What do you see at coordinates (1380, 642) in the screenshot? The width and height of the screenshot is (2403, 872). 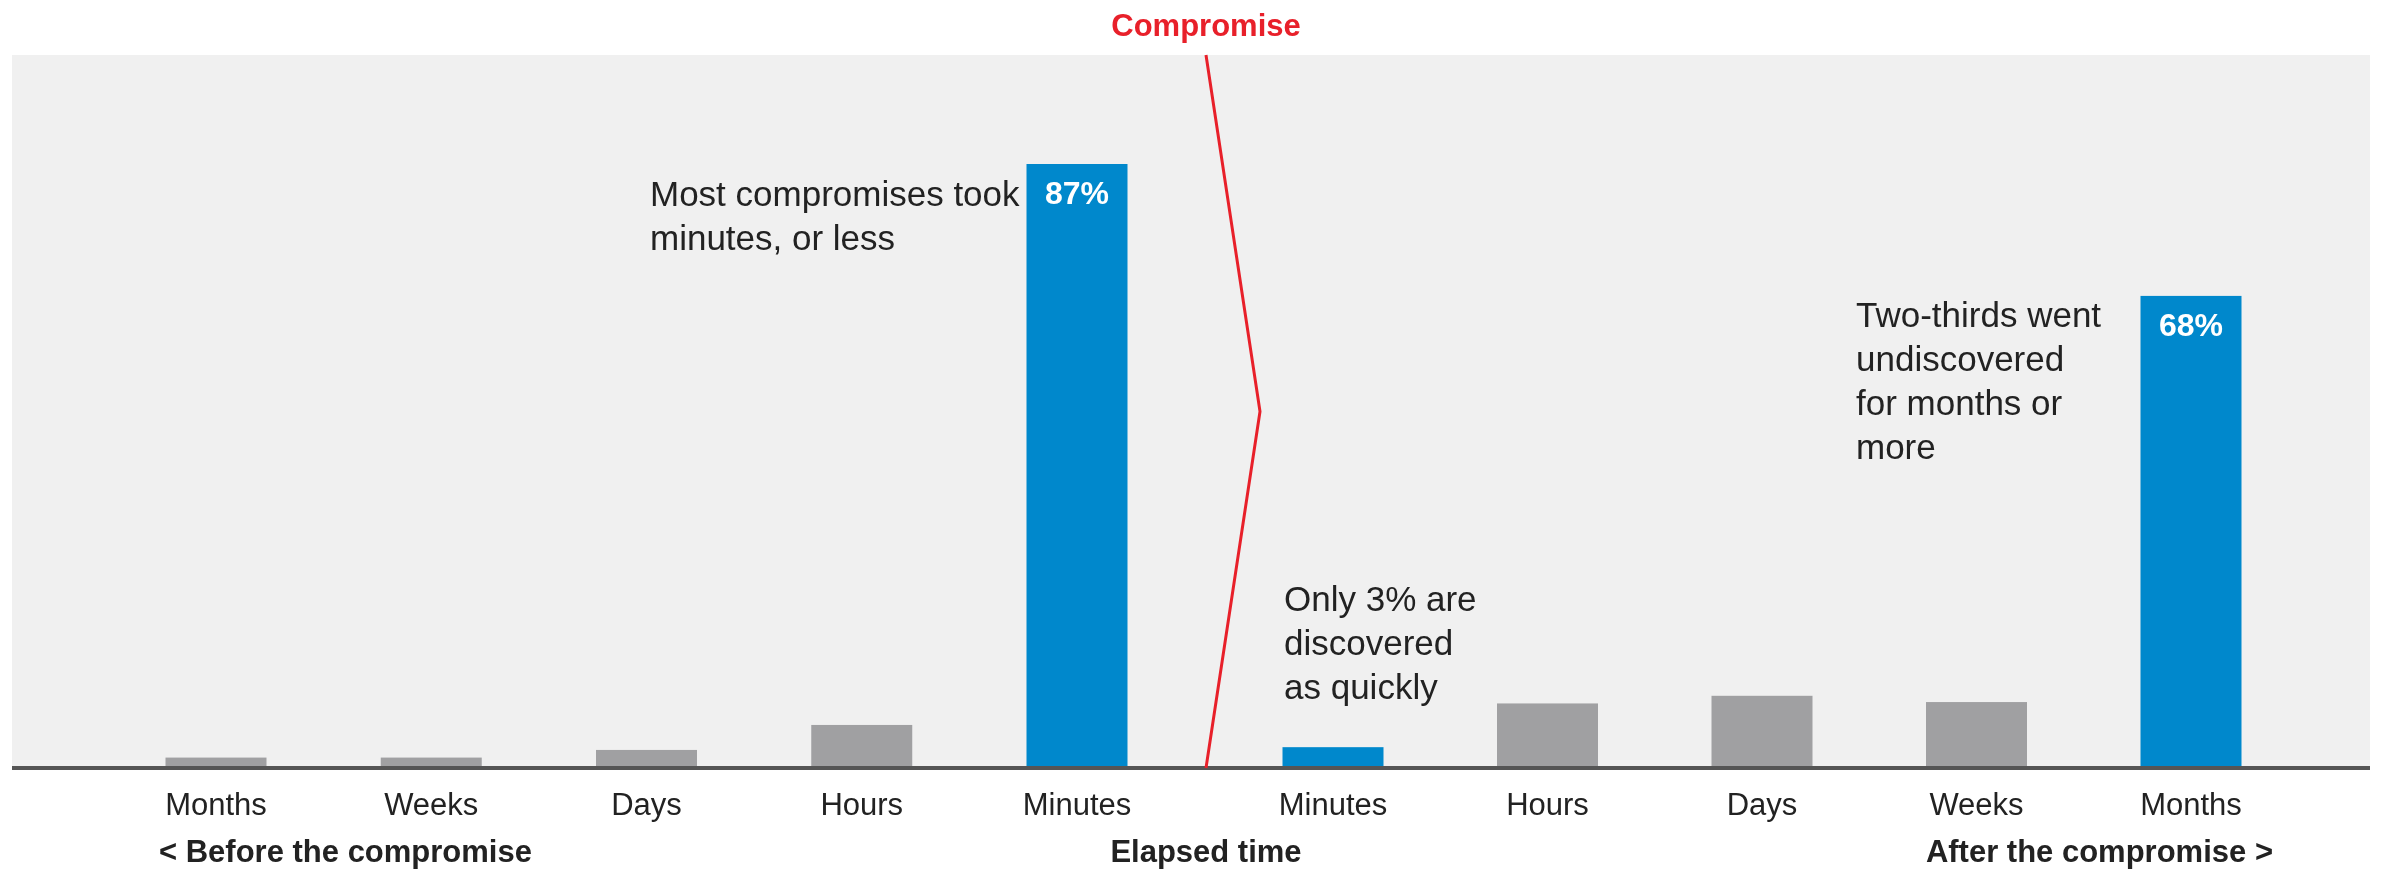 I see `annotation: Only 3% are discovered as quickly` at bounding box center [1380, 642].